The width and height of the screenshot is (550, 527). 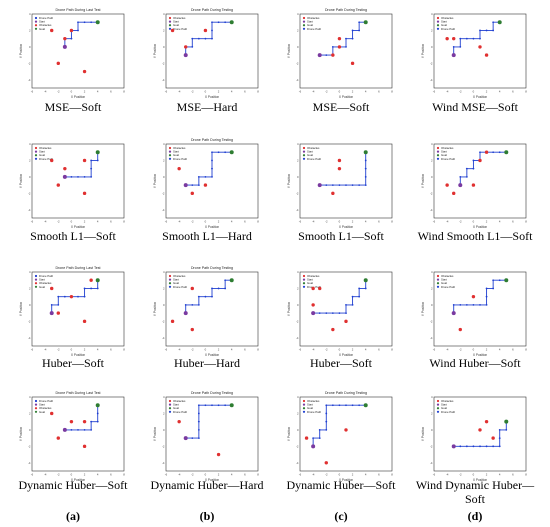 I want to click on plot-title: Drone Path During Testing, so click(x=212, y=140).